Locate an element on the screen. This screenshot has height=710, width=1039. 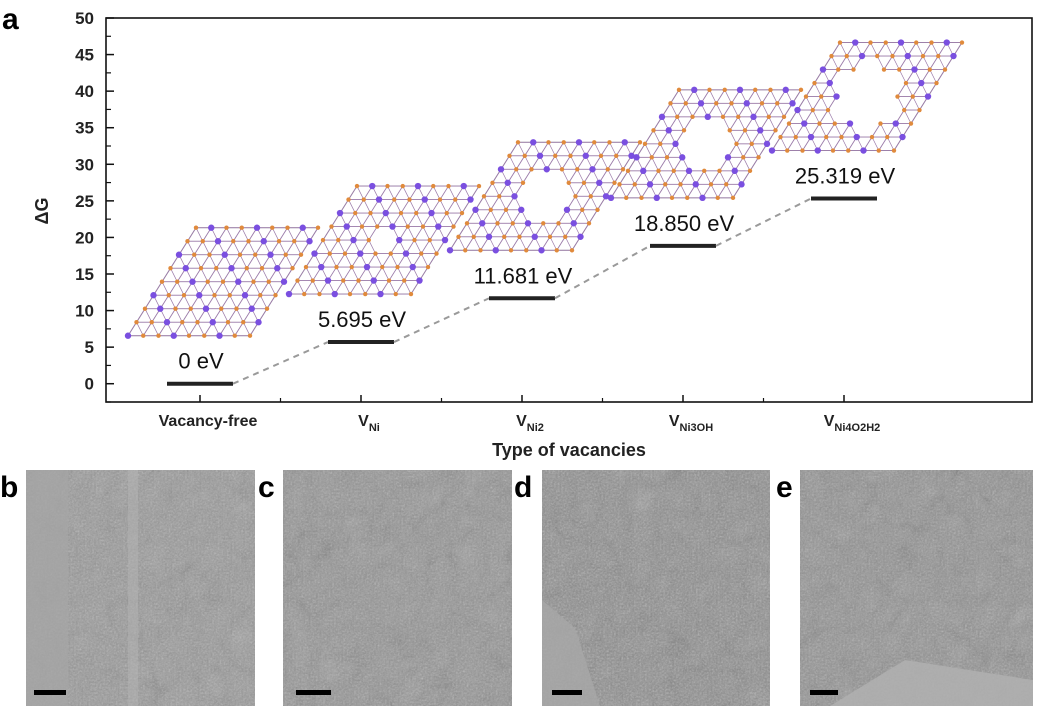
y-tick-label: 50 is located at coordinates (84, 18).